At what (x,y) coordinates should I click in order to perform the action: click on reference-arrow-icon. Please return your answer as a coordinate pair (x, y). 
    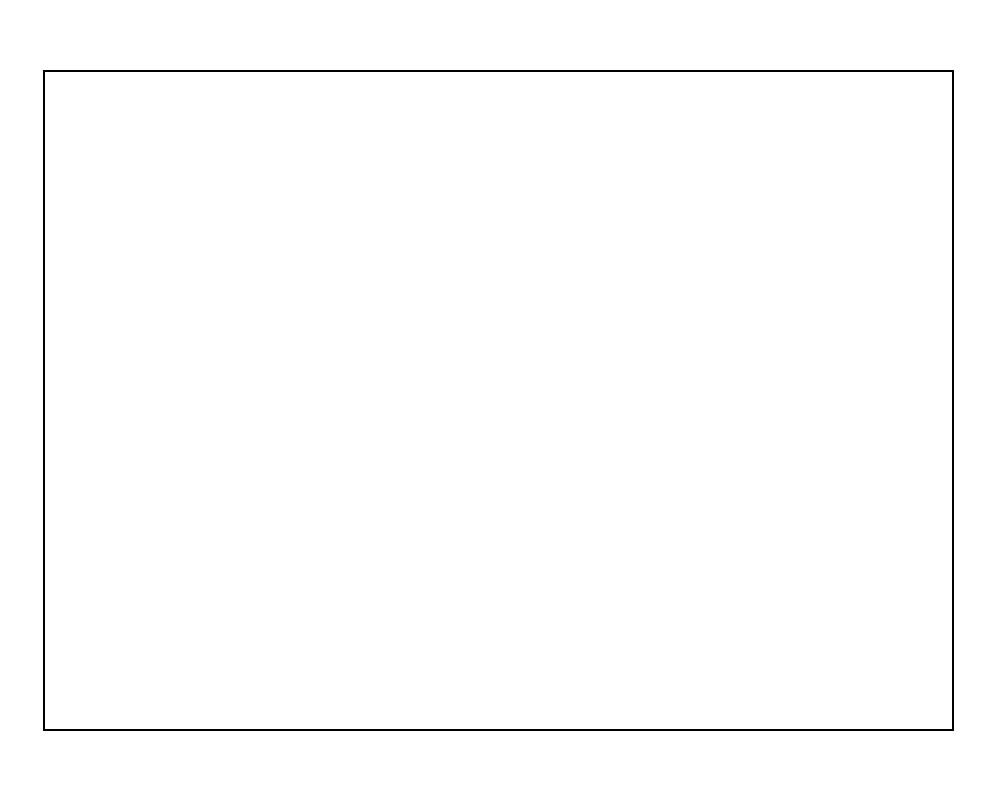
    Looking at the image, I should click on (793, 772).